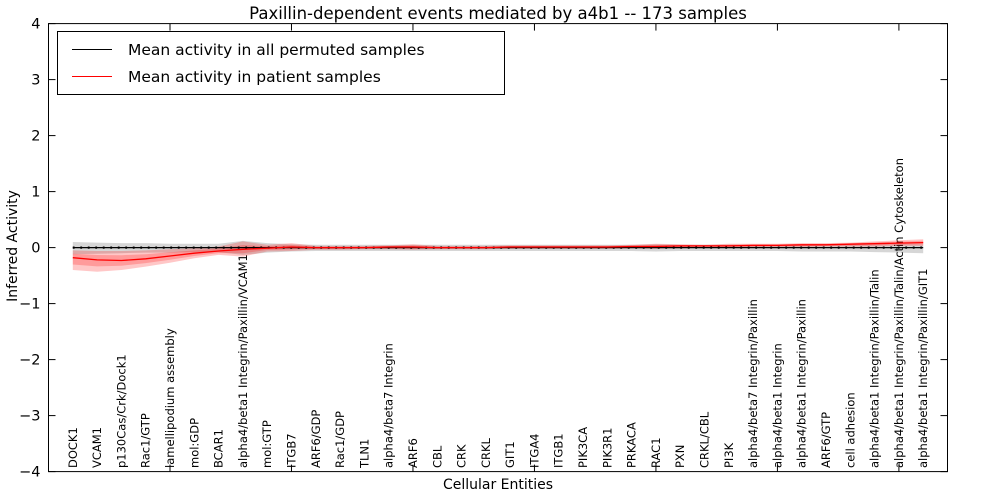 This screenshot has width=1000, height=500. I want to click on x-tick-label: RAC1, so click(656, 452).